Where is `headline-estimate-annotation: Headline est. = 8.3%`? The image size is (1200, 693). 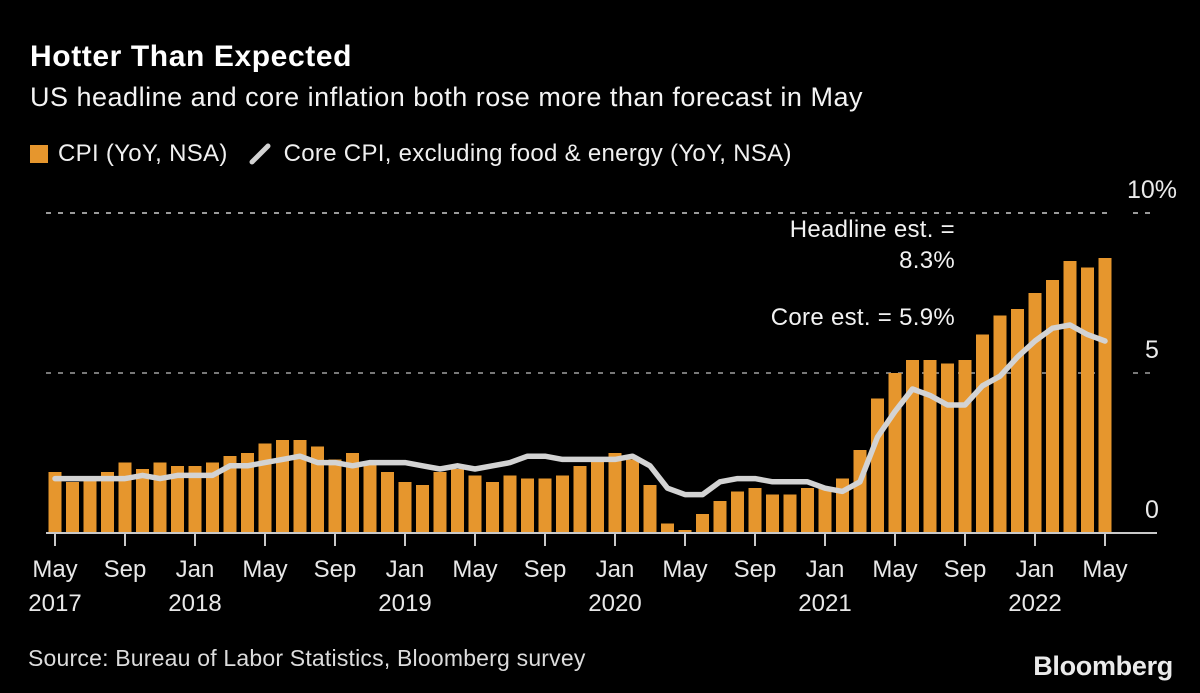 headline-estimate-annotation: Headline est. = 8.3% is located at coordinates (872, 245).